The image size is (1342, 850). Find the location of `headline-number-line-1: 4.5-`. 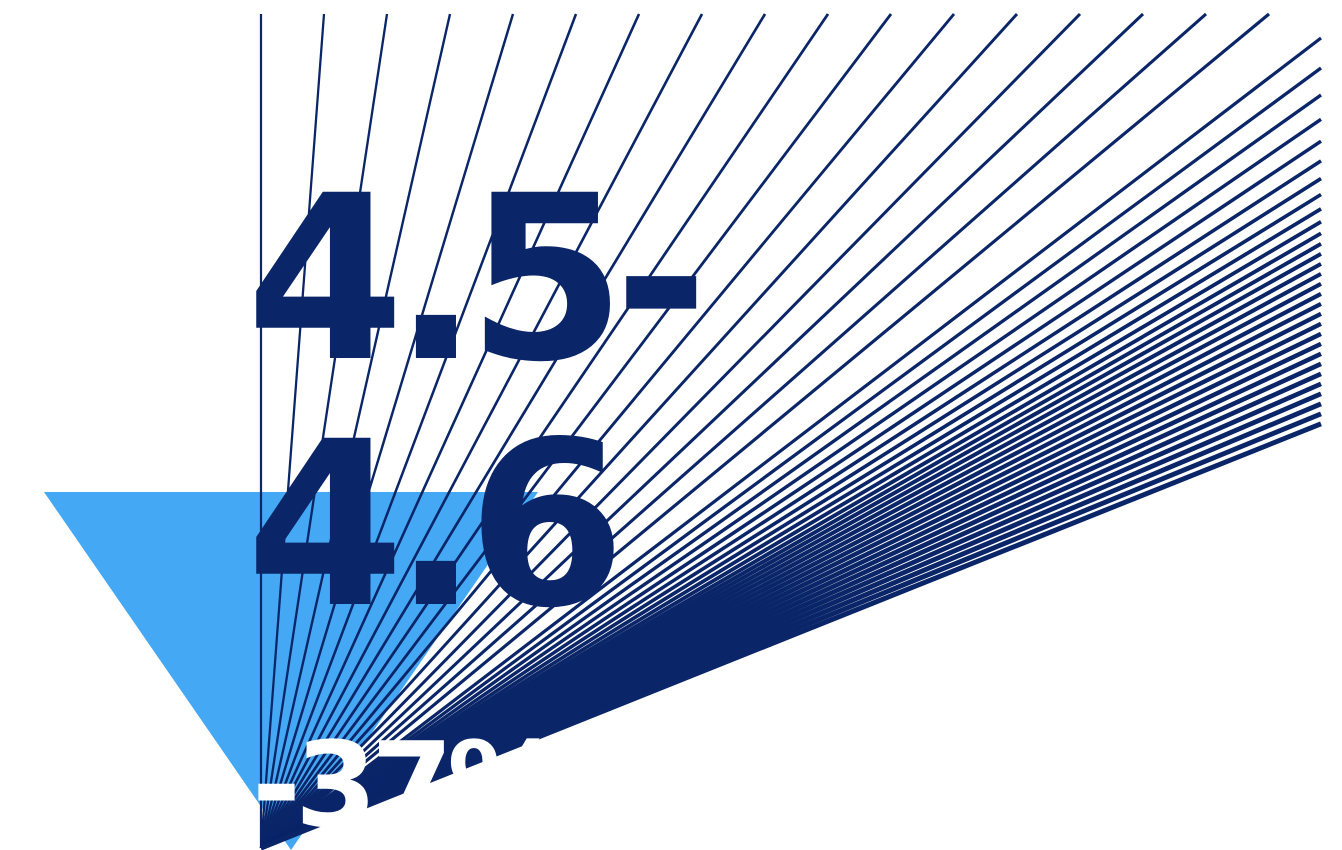

headline-number-line-1: 4.5- is located at coordinates (471, 279).